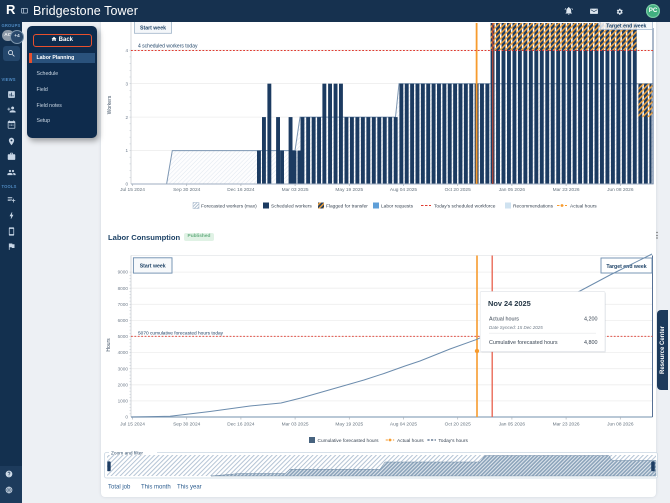  What do you see at coordinates (126, 83) in the screenshot?
I see `svg-text: 3` at bounding box center [126, 83].